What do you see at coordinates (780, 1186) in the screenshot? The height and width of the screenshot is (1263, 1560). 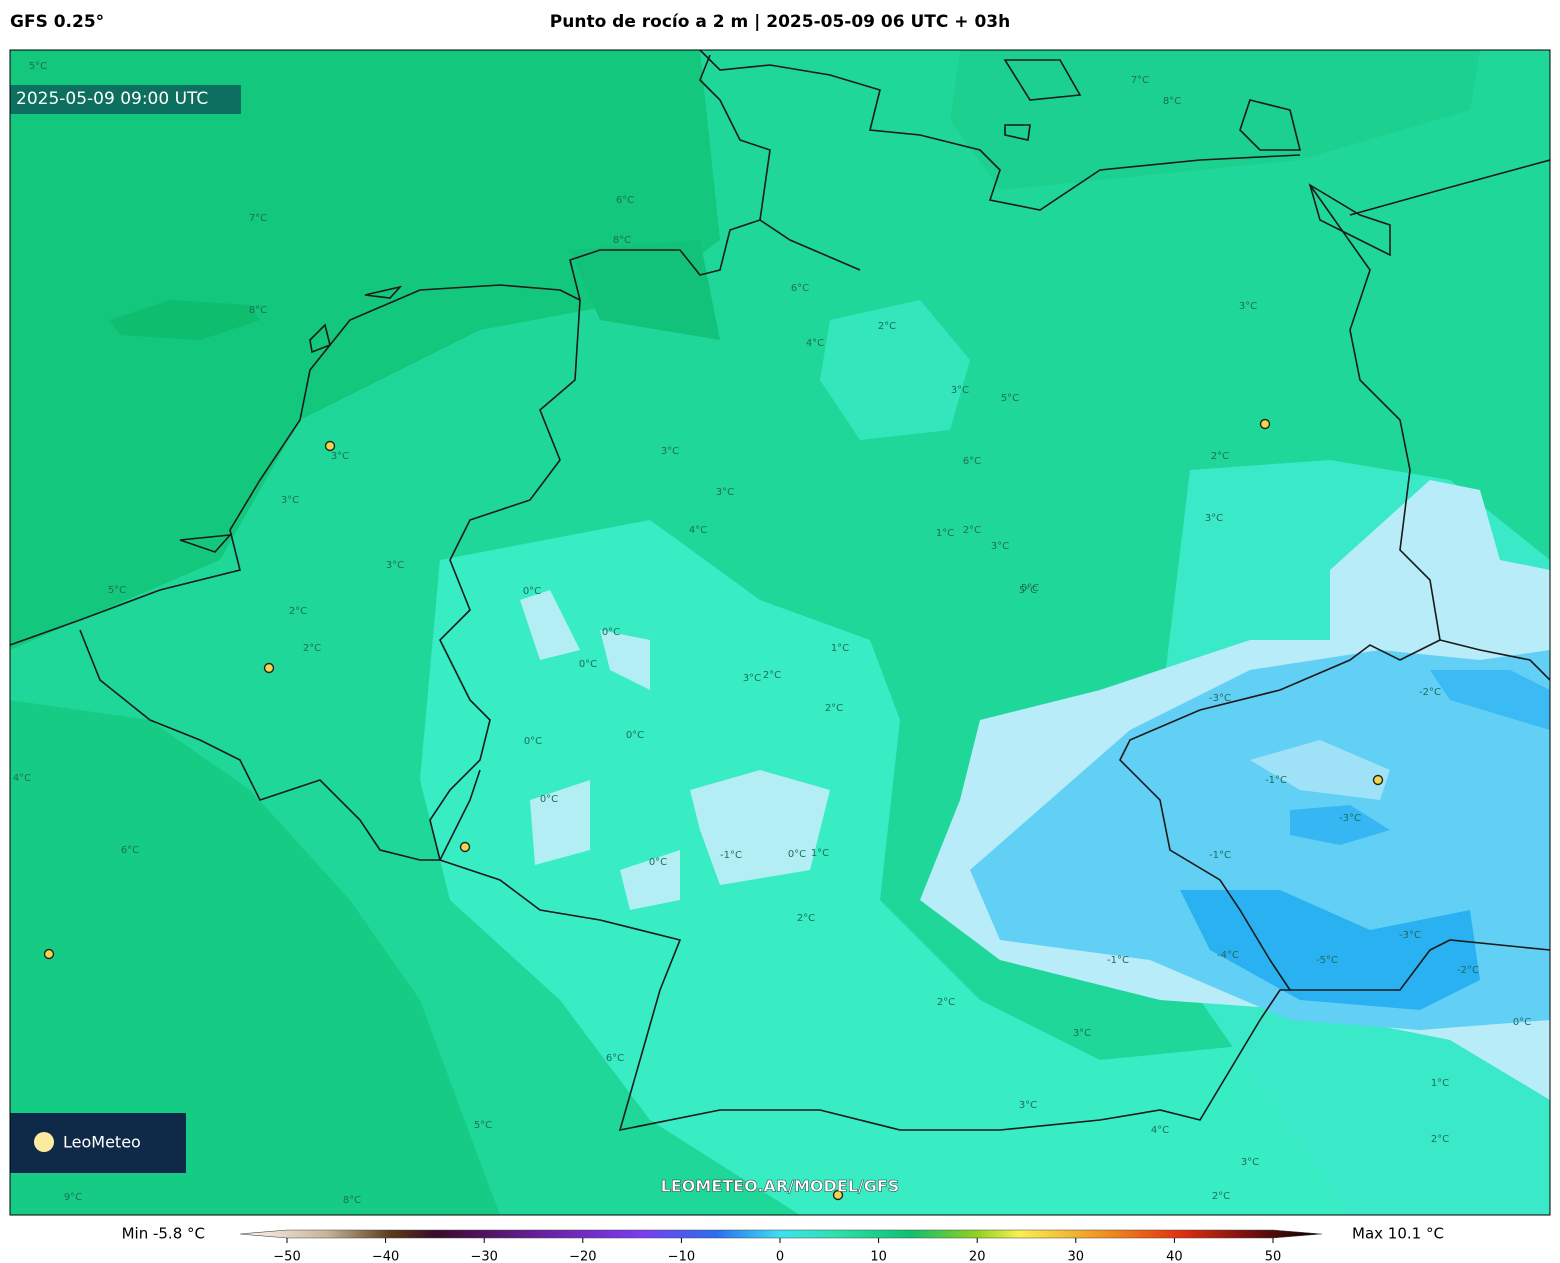 I see `watermark: LEOMETEO.AR/MODEL/GFS` at bounding box center [780, 1186].